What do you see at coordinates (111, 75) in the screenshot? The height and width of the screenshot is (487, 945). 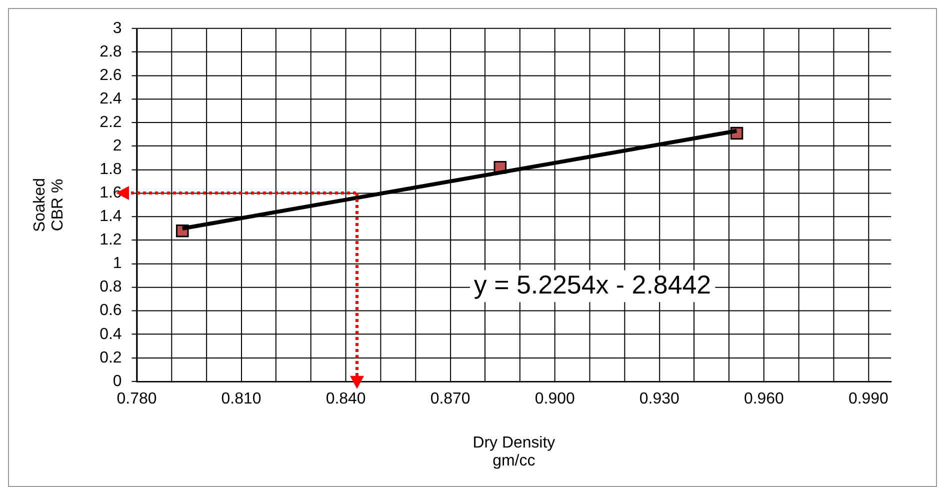 I see `y-tick-label: 2.6` at bounding box center [111, 75].